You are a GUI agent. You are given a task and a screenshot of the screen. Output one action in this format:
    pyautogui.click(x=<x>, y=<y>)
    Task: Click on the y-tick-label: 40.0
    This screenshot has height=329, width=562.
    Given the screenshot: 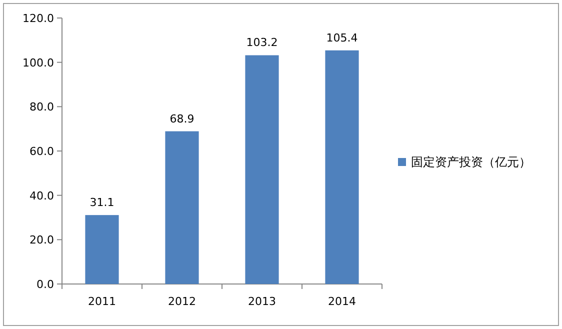 What is the action you would take?
    pyautogui.click(x=42, y=195)
    